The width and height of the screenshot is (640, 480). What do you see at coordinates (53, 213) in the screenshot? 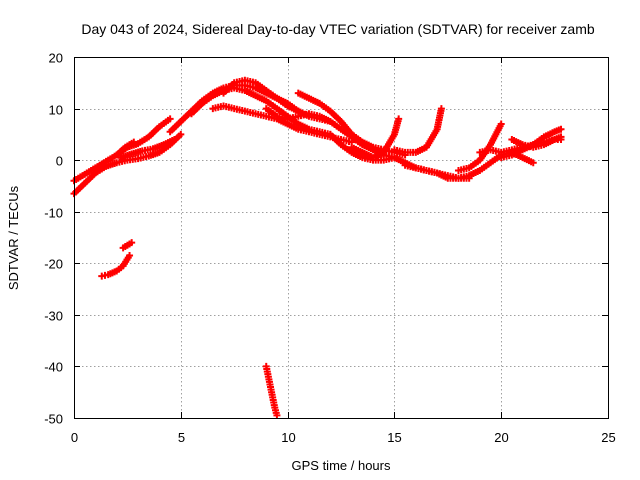
I see `y-tick-label: -10` at bounding box center [53, 213].